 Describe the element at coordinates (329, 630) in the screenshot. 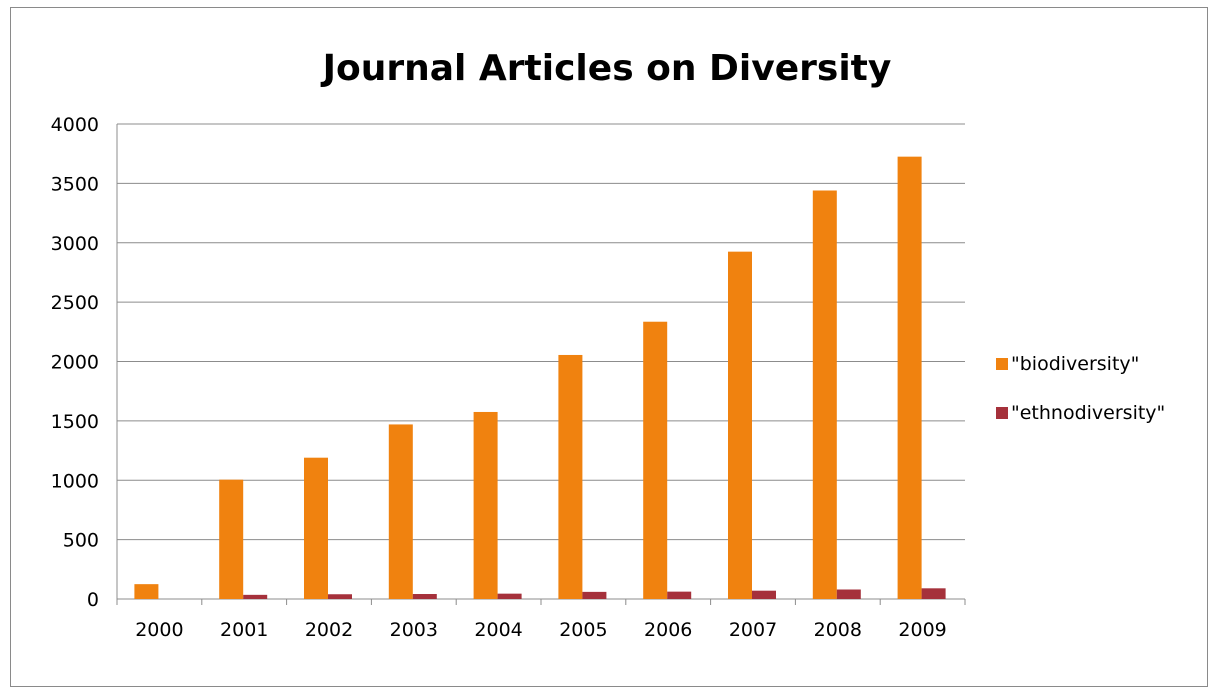

I see `x-tick-label: 2002` at that location.